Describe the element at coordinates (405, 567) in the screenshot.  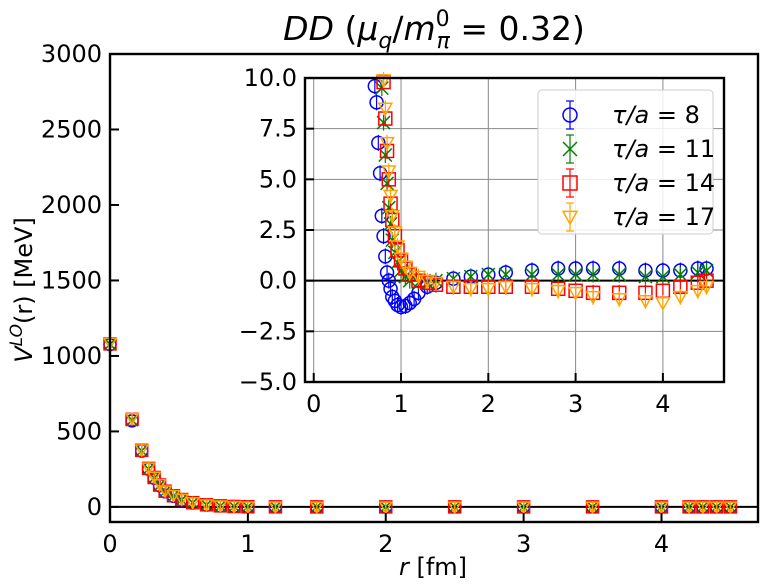
I see `xlabel-r: r` at that location.